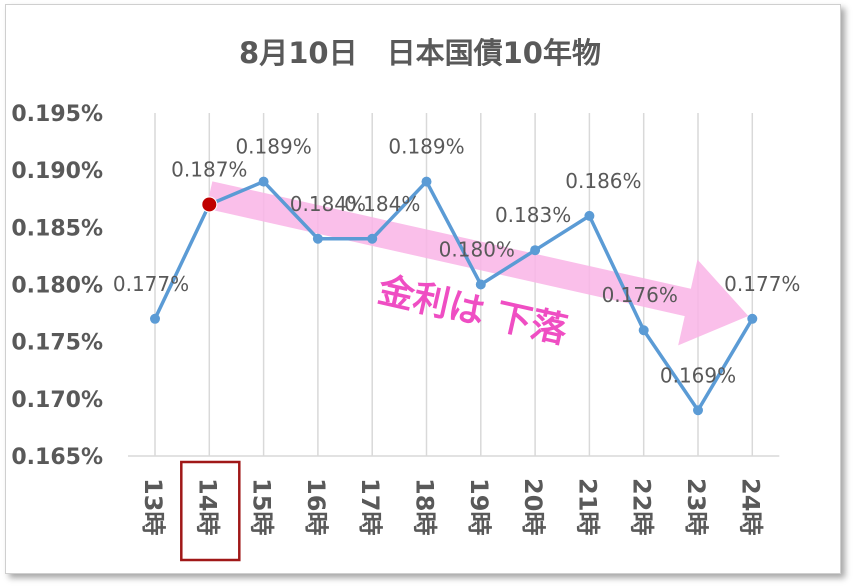 Image resolution: width=857 pixels, height=587 pixels. What do you see at coordinates (57, 457) in the screenshot?
I see `y-tick-label: 0.165%` at bounding box center [57, 457].